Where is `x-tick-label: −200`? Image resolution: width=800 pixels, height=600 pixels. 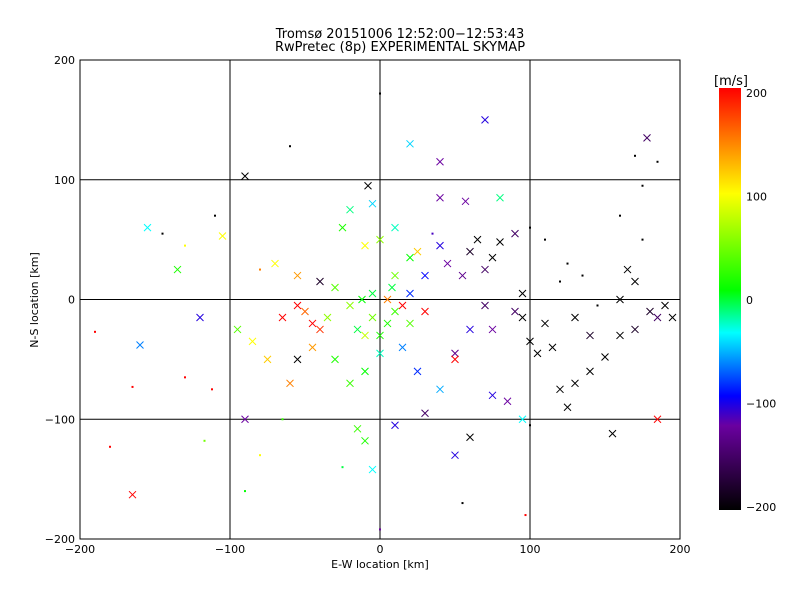
x-tick-label: −200 is located at coordinates (80, 549).